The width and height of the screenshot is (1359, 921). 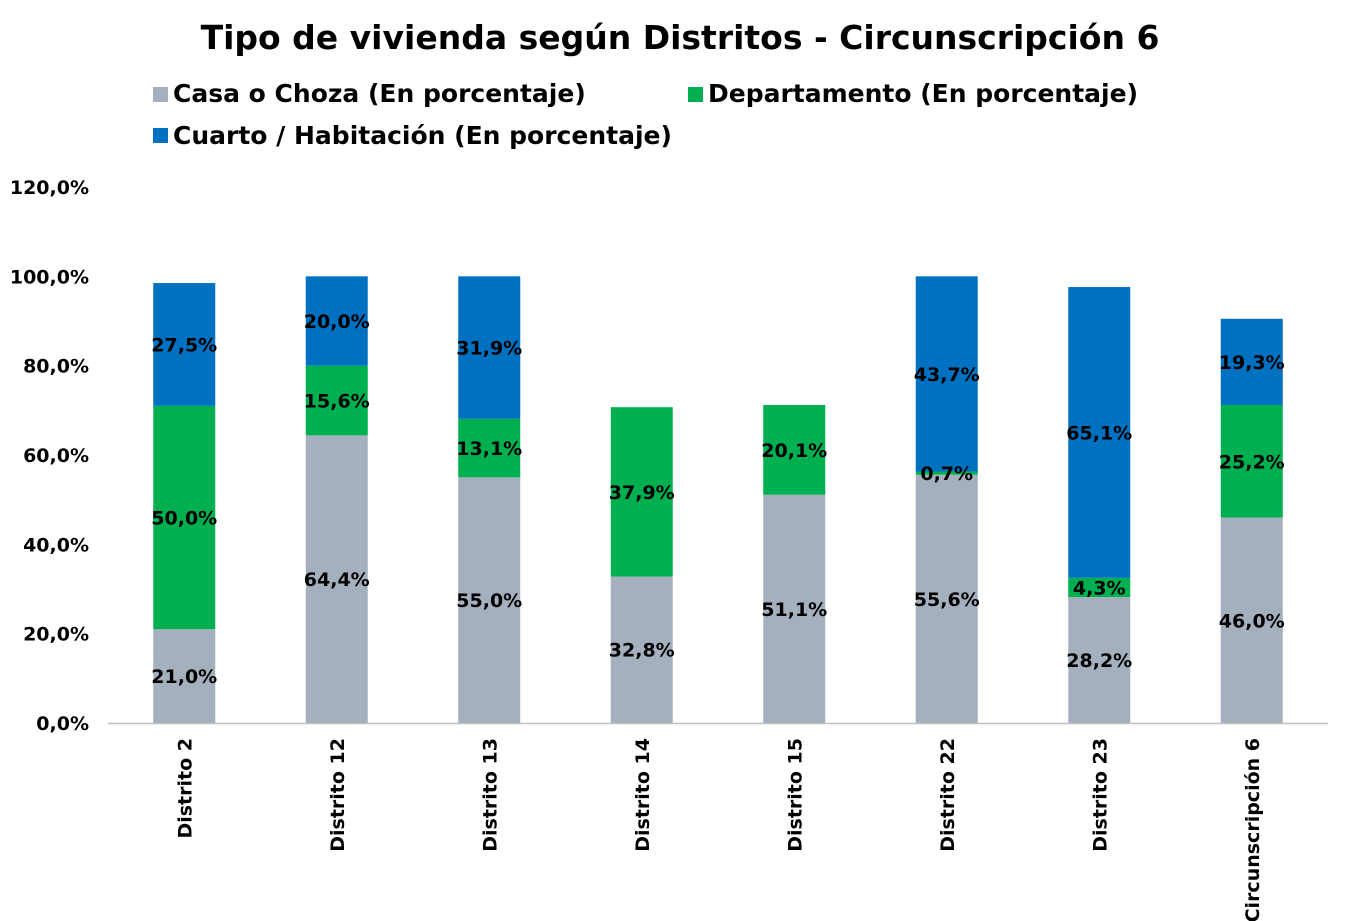 I want to click on data-label-departamento: 15,6%, so click(x=337, y=402).